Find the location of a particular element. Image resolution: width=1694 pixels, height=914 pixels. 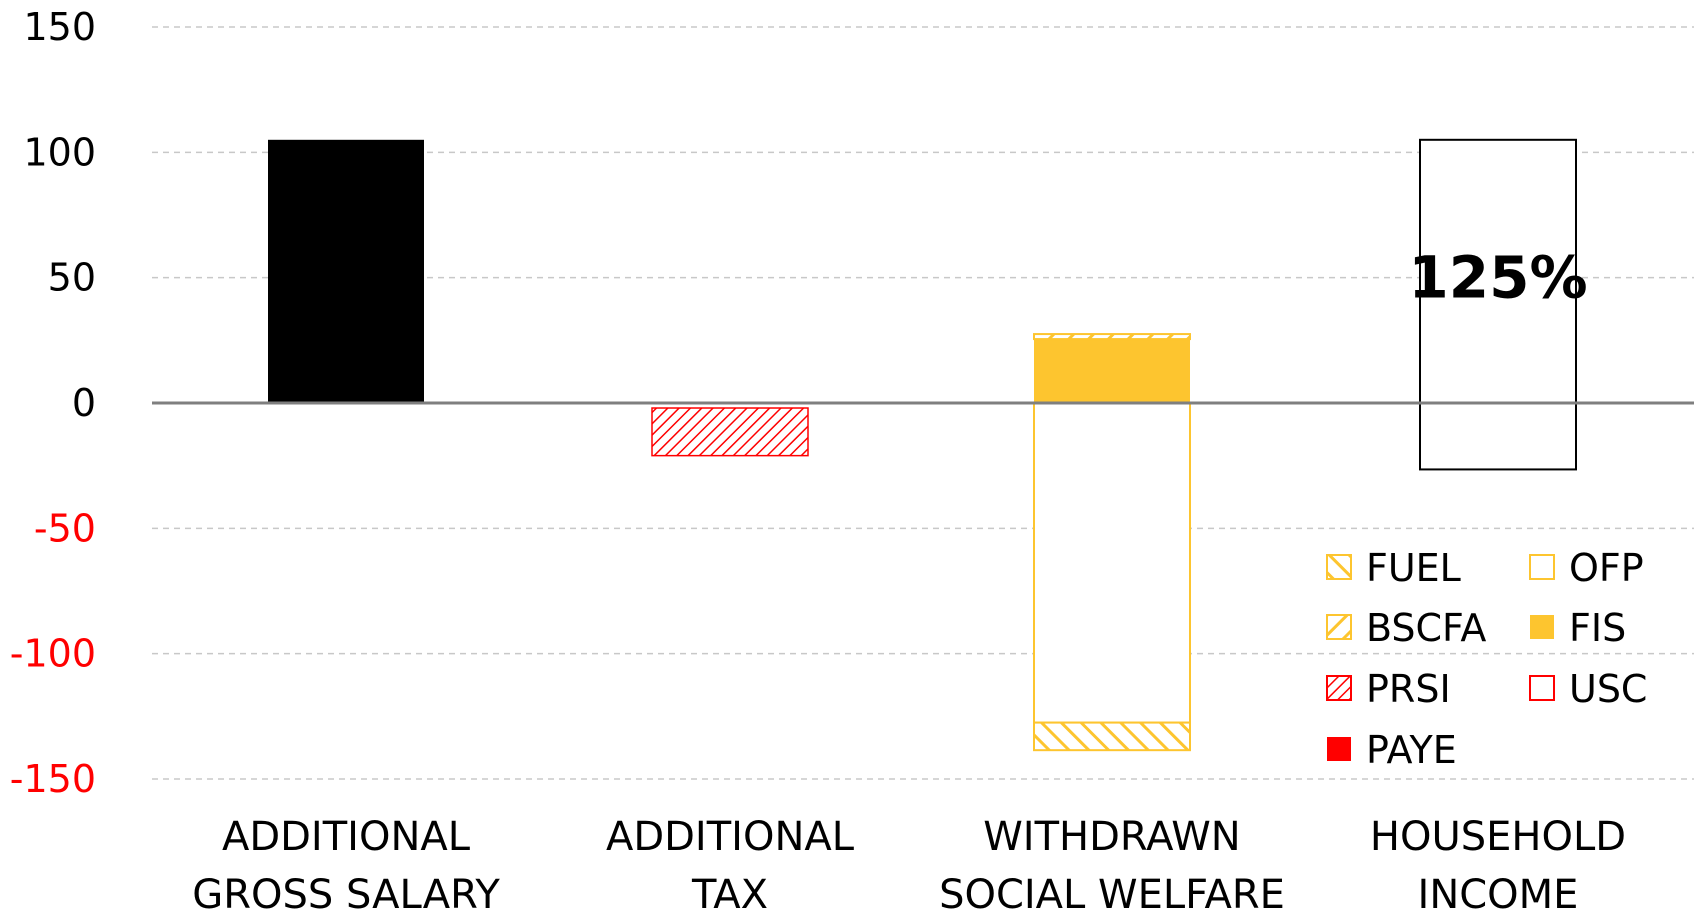

bar-segment-ofp is located at coordinates (1112, 563).